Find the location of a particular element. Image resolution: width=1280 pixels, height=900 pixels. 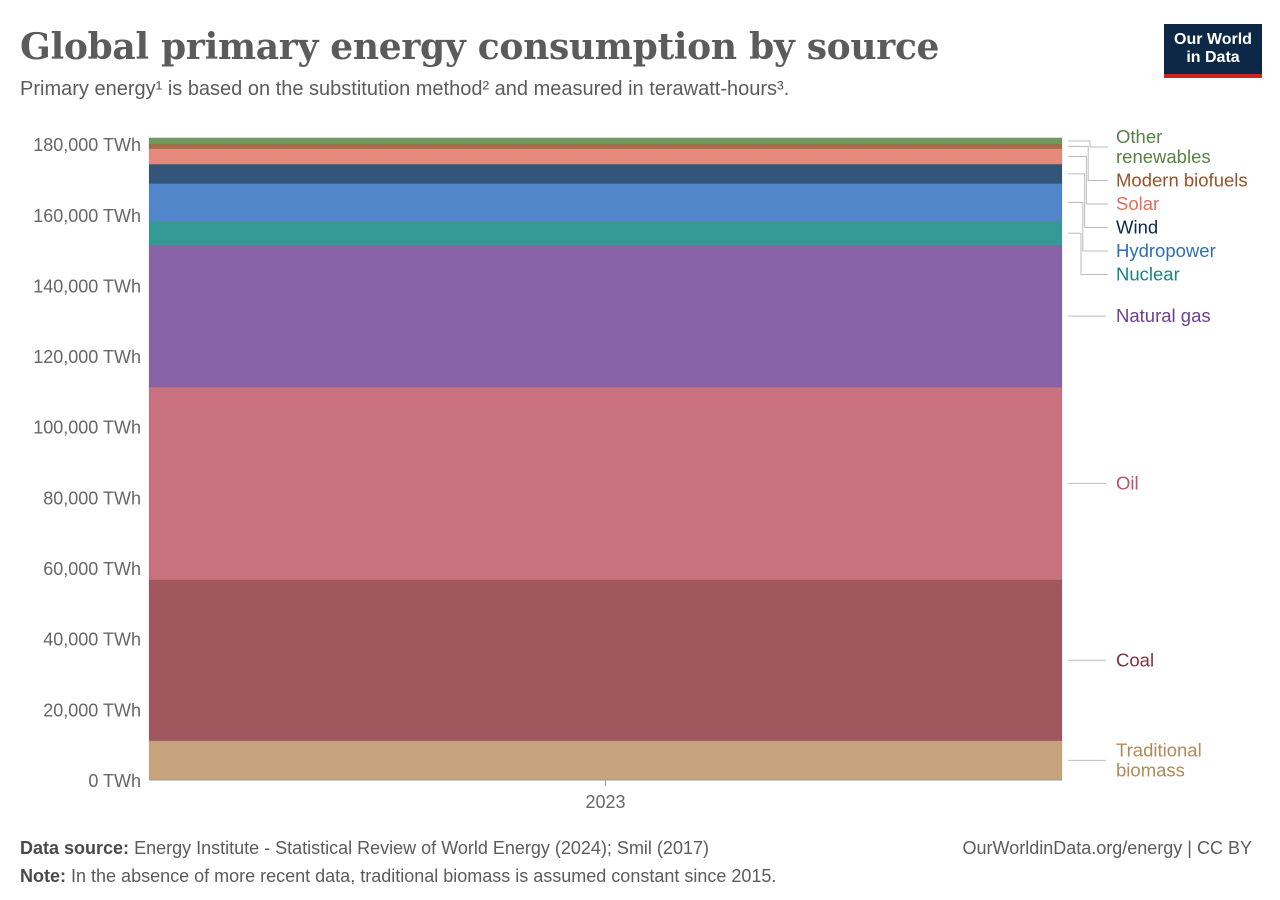

bar-segment-other-renewables is located at coordinates (605, 141).